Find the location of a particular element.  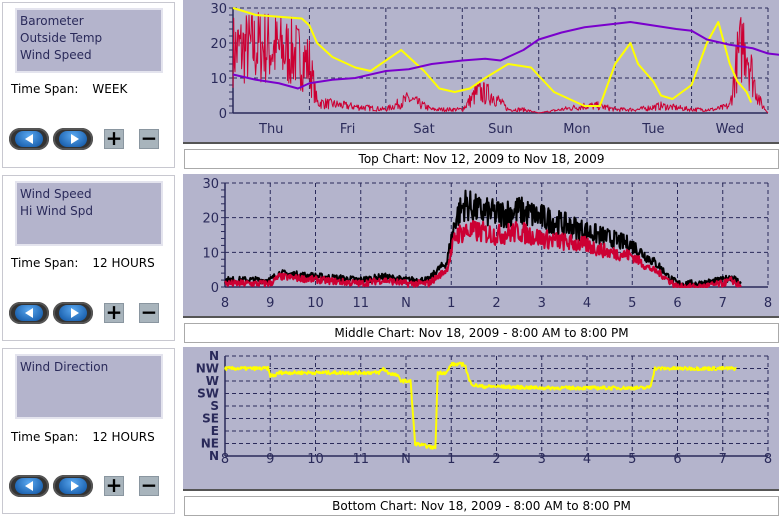

middle-series-list: Wind Speed Hi Wind Spd is located at coordinates (89, 213).